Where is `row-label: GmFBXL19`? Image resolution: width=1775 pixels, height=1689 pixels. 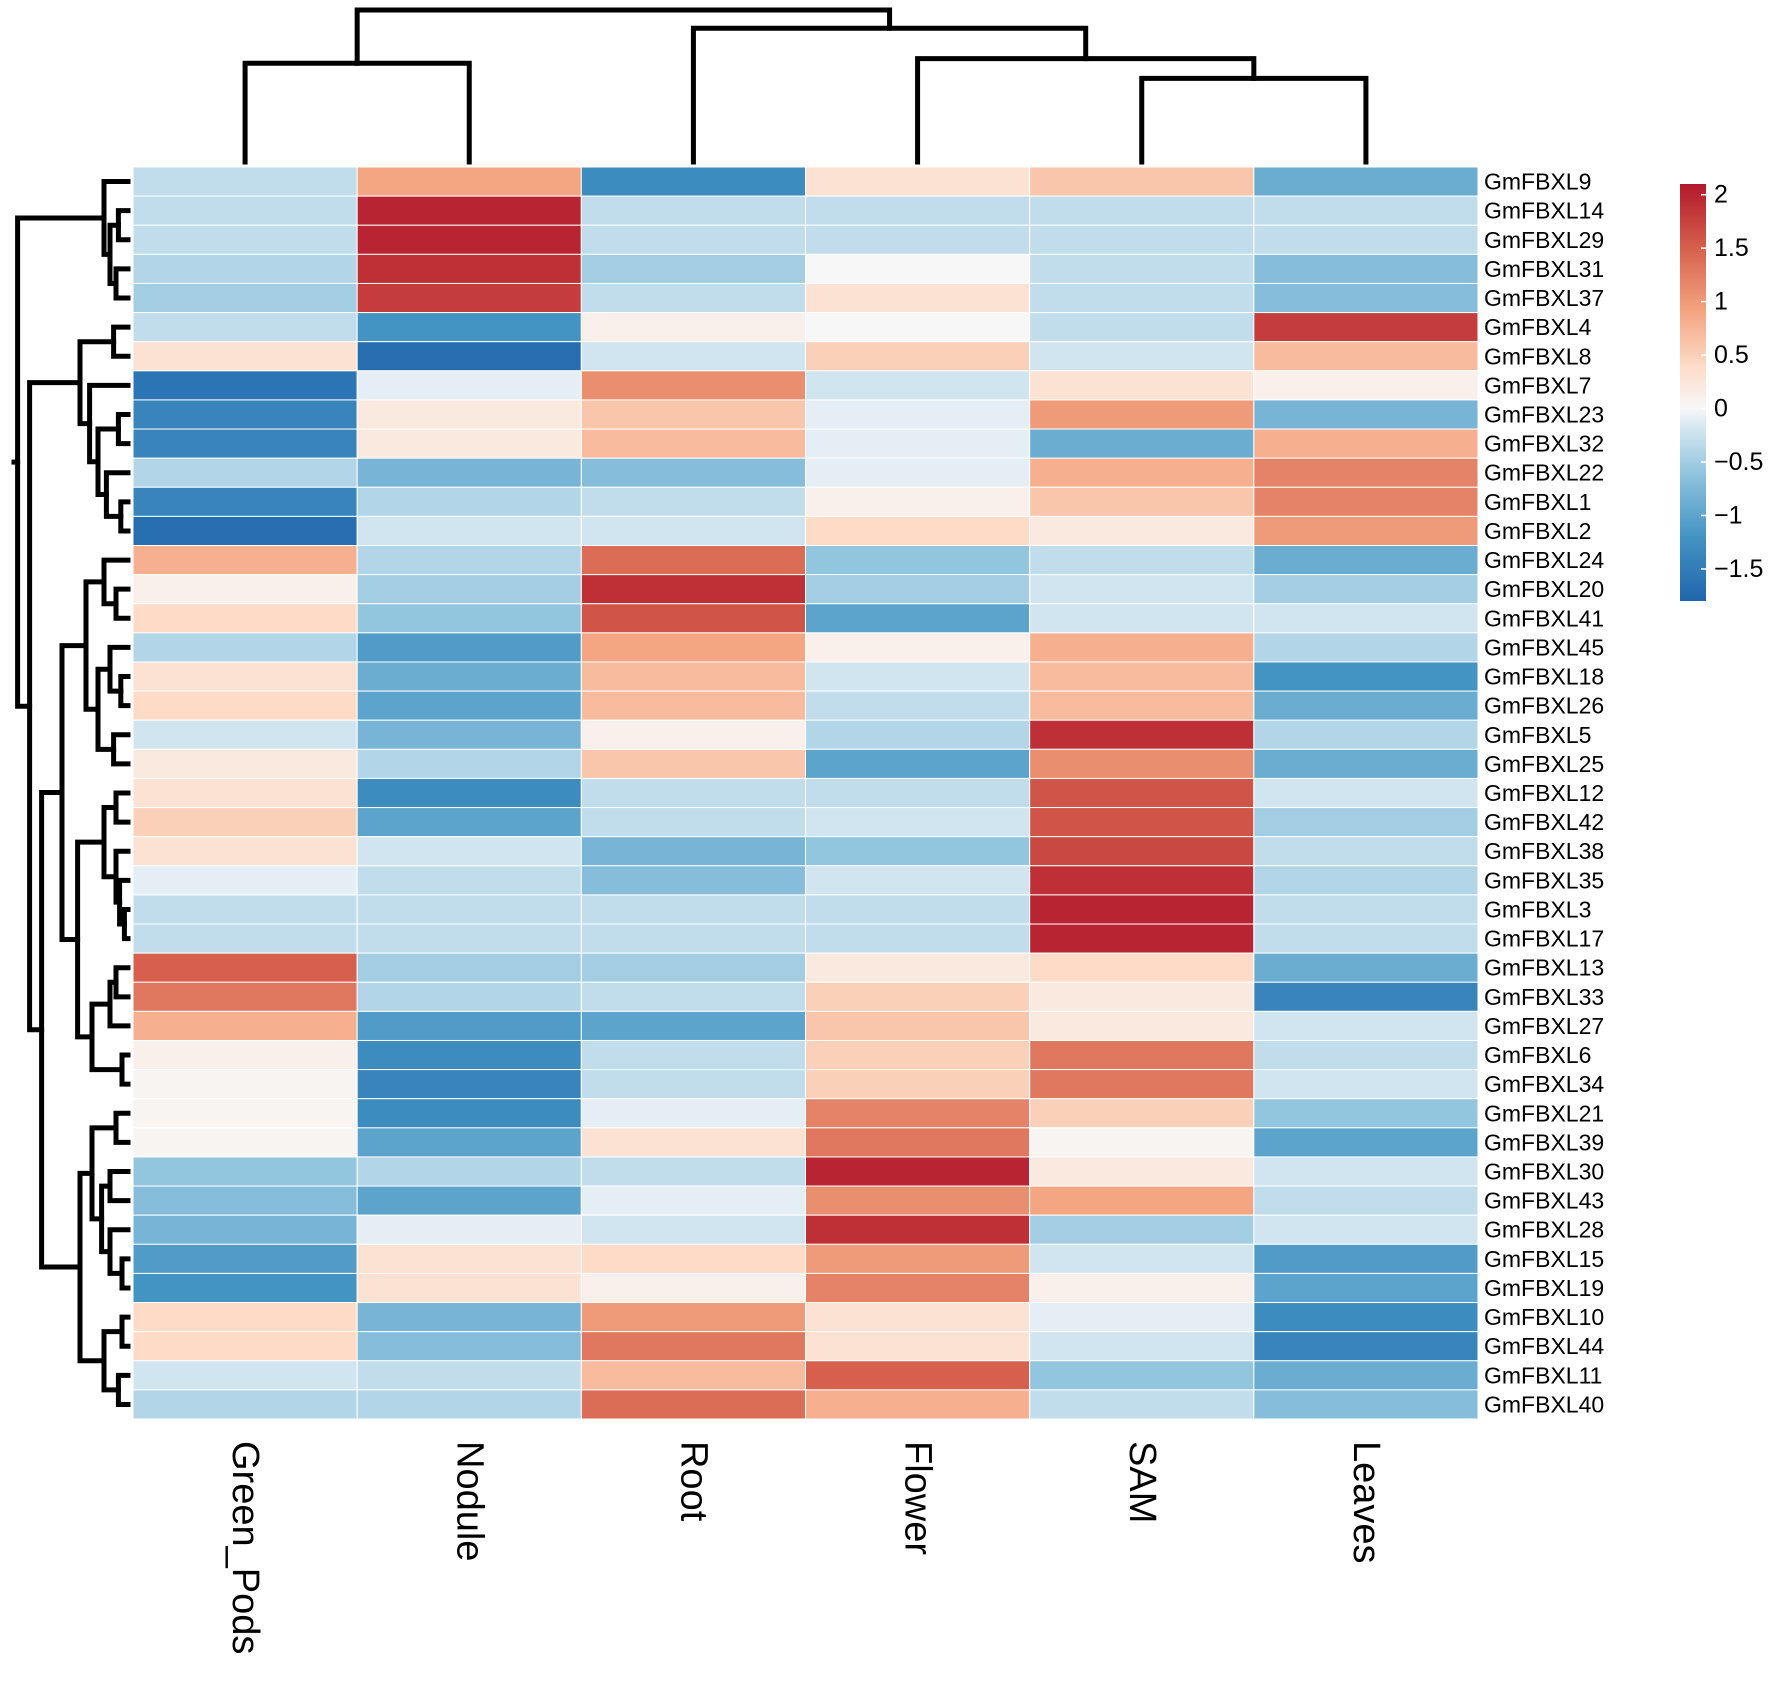
row-label: GmFBXL19 is located at coordinates (1544, 1288).